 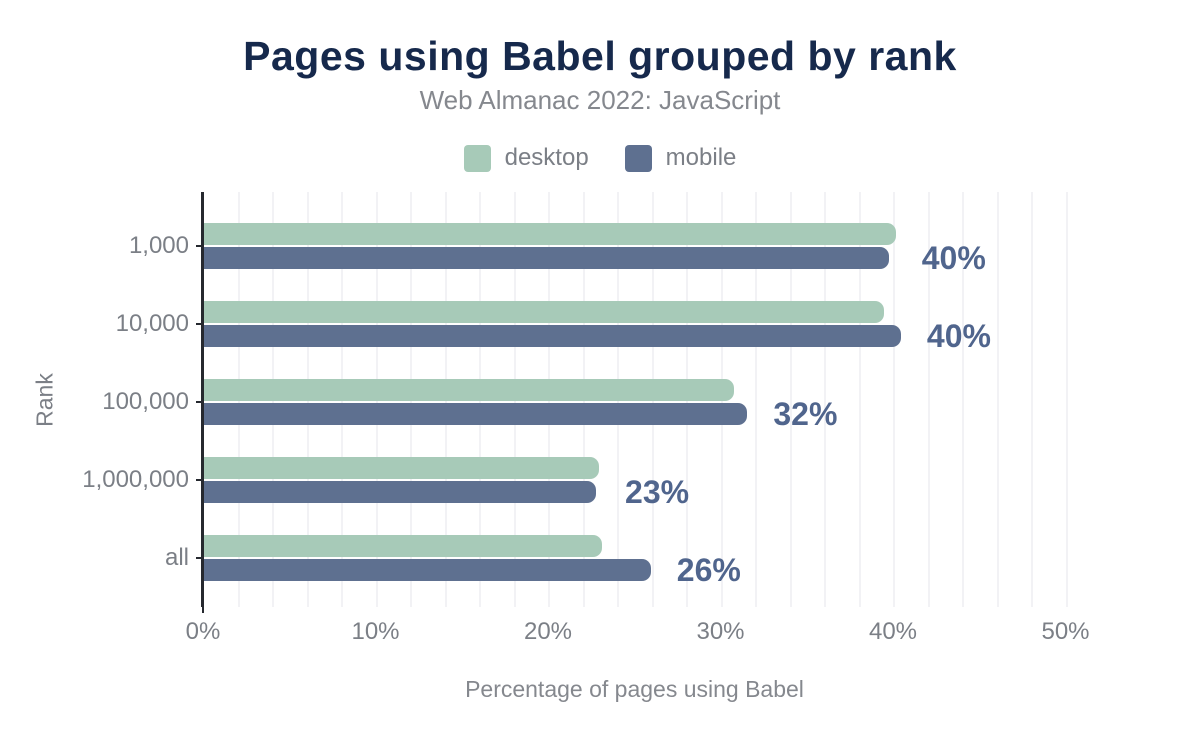 I want to click on legend-label-mobile: mobile, so click(x=701, y=157).